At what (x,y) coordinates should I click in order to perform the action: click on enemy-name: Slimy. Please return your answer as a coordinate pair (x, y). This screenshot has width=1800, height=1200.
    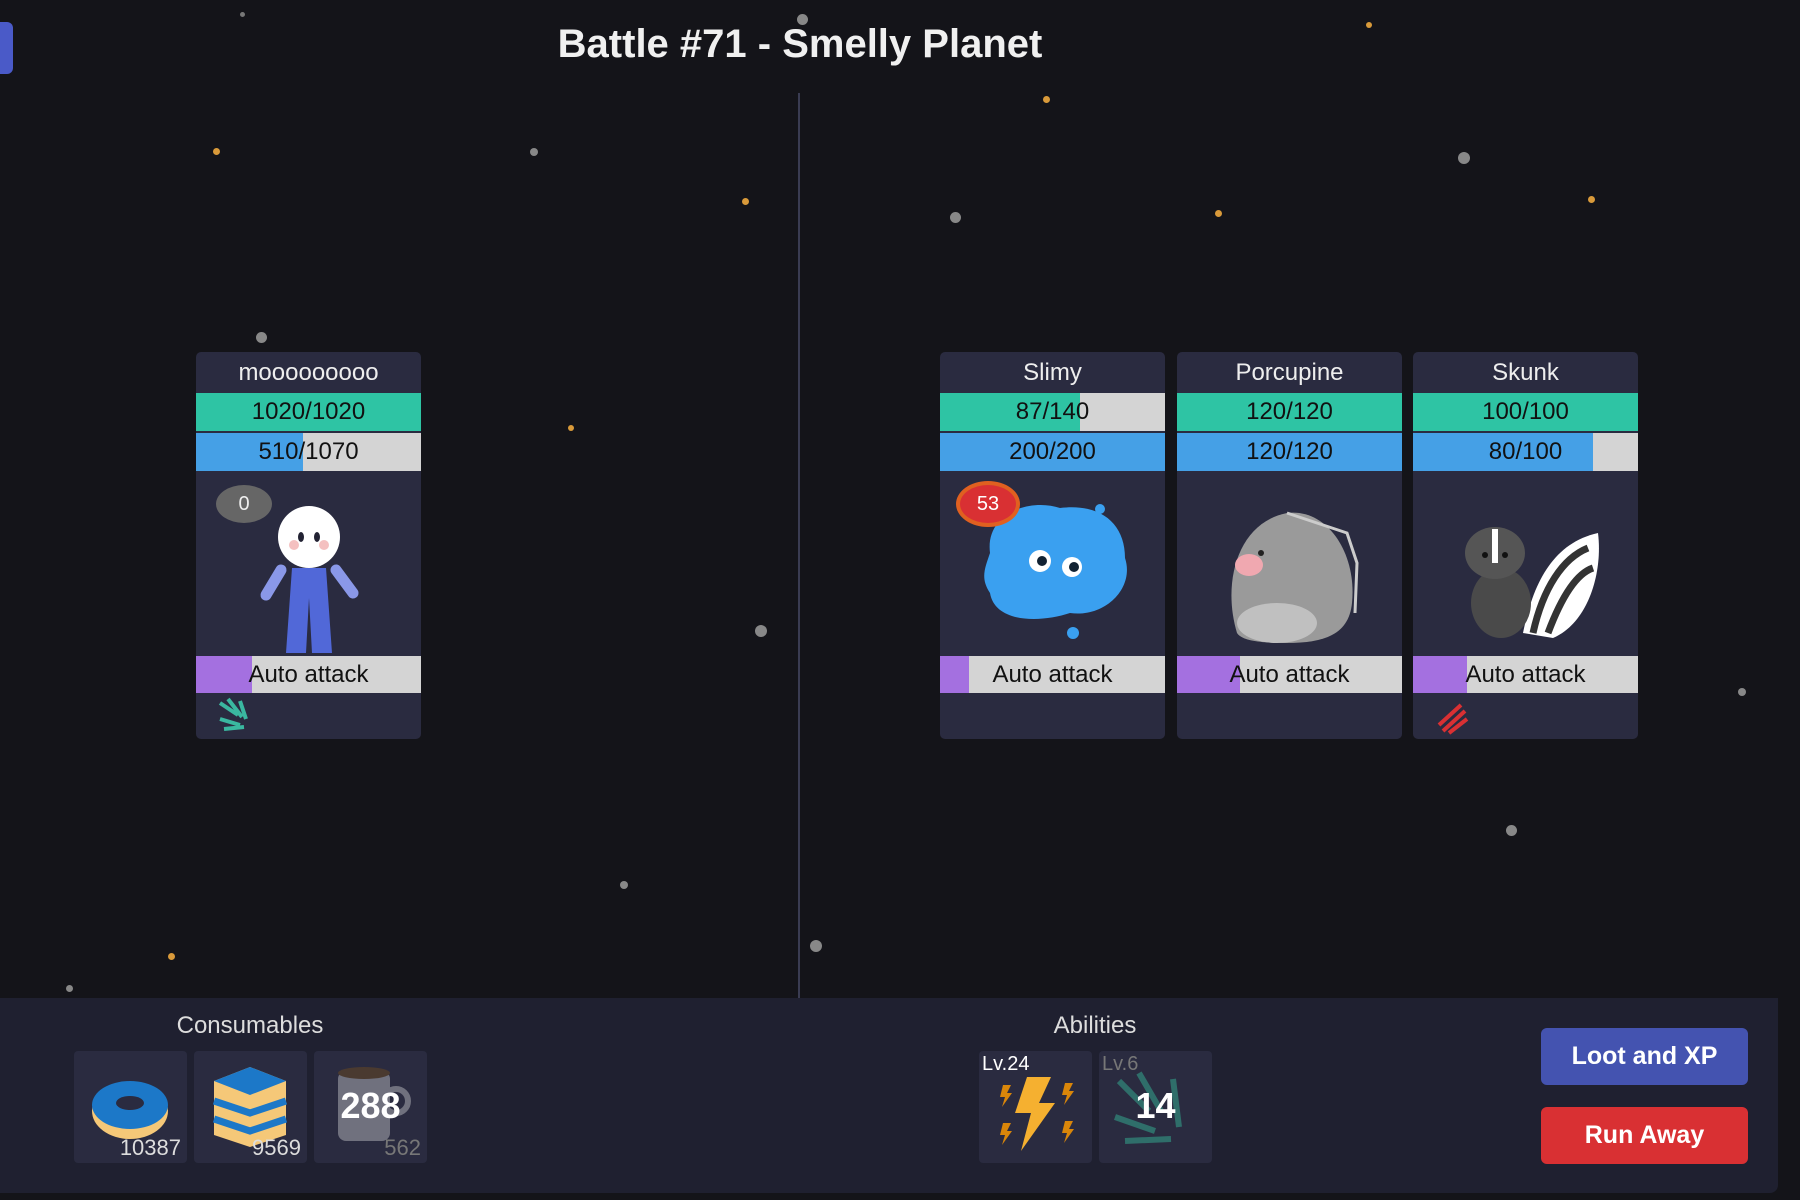
    Looking at the image, I should click on (1052, 372).